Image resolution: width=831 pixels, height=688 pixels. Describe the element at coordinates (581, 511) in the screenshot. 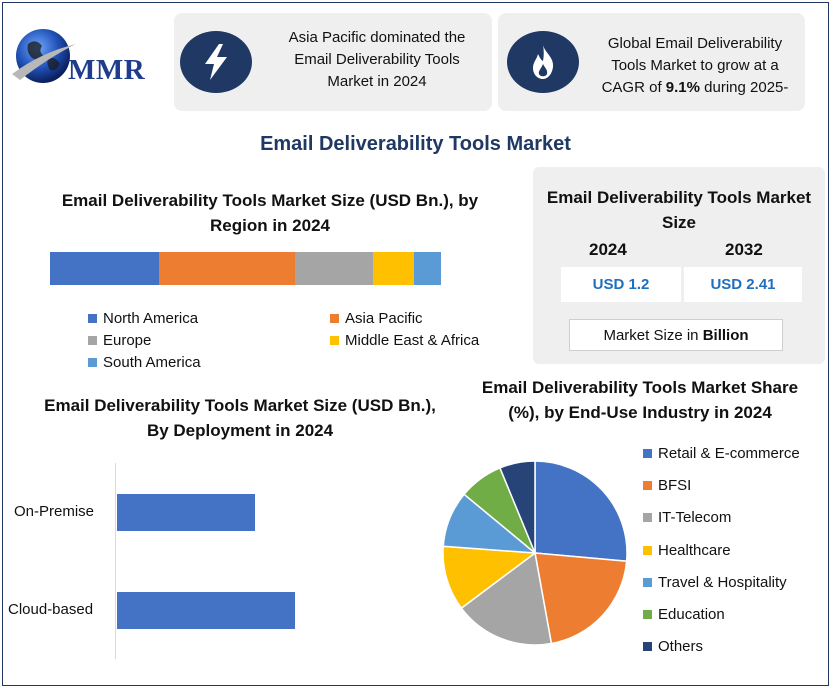

I see `pie-slice-retail-e-commerce` at that location.